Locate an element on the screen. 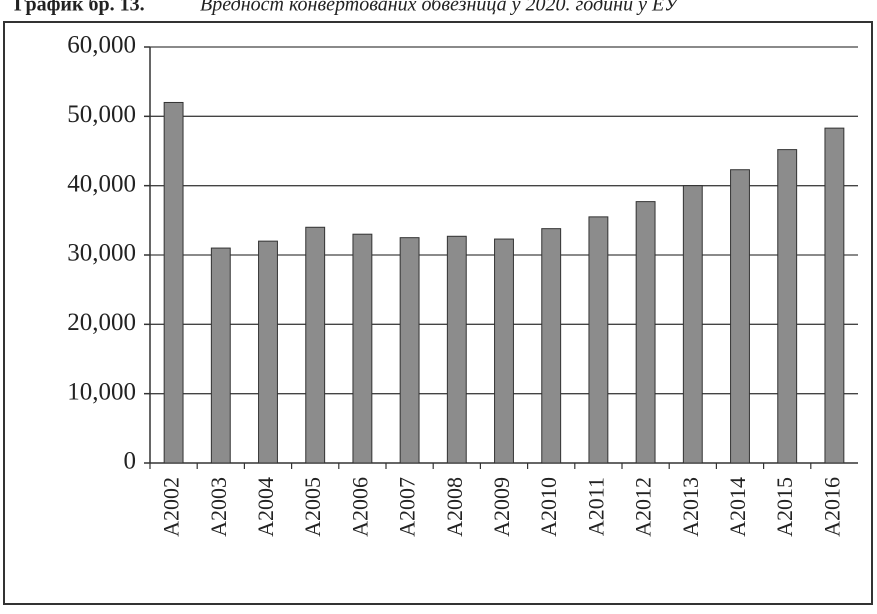 This screenshot has width=877, height=614. x-tick-label: A2015 is located at coordinates (784, 507).